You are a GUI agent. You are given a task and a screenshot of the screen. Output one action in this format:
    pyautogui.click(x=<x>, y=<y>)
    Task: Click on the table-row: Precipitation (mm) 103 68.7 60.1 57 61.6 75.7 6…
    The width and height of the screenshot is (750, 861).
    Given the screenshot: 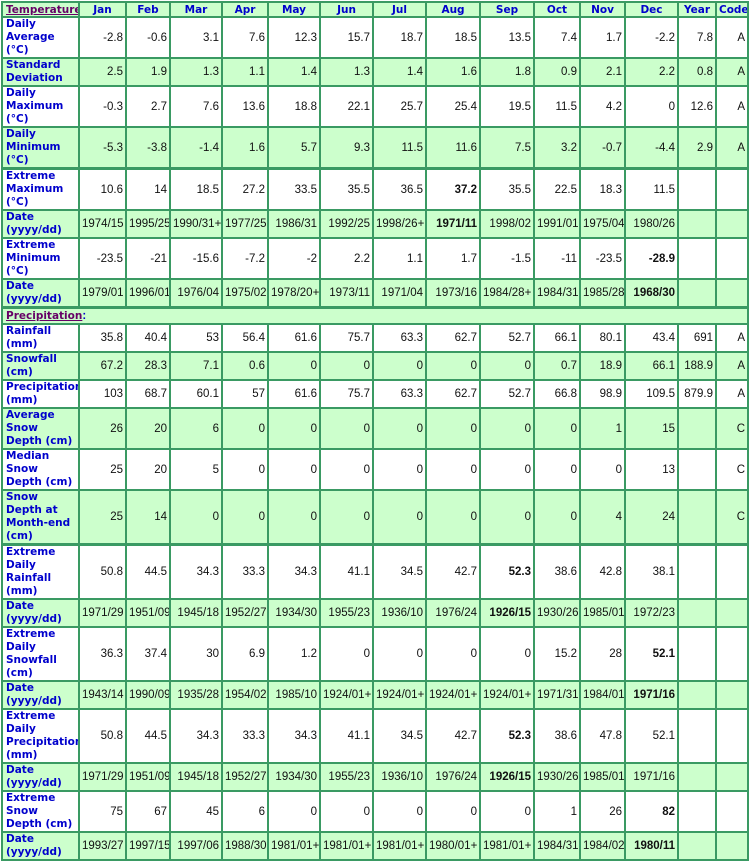 What is the action you would take?
    pyautogui.click(x=375, y=394)
    